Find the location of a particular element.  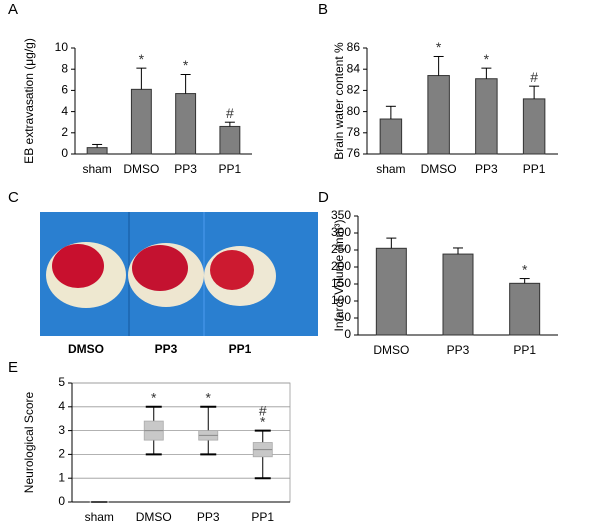

y-axis-label: Brain water content % is located at coordinates (339, 101).